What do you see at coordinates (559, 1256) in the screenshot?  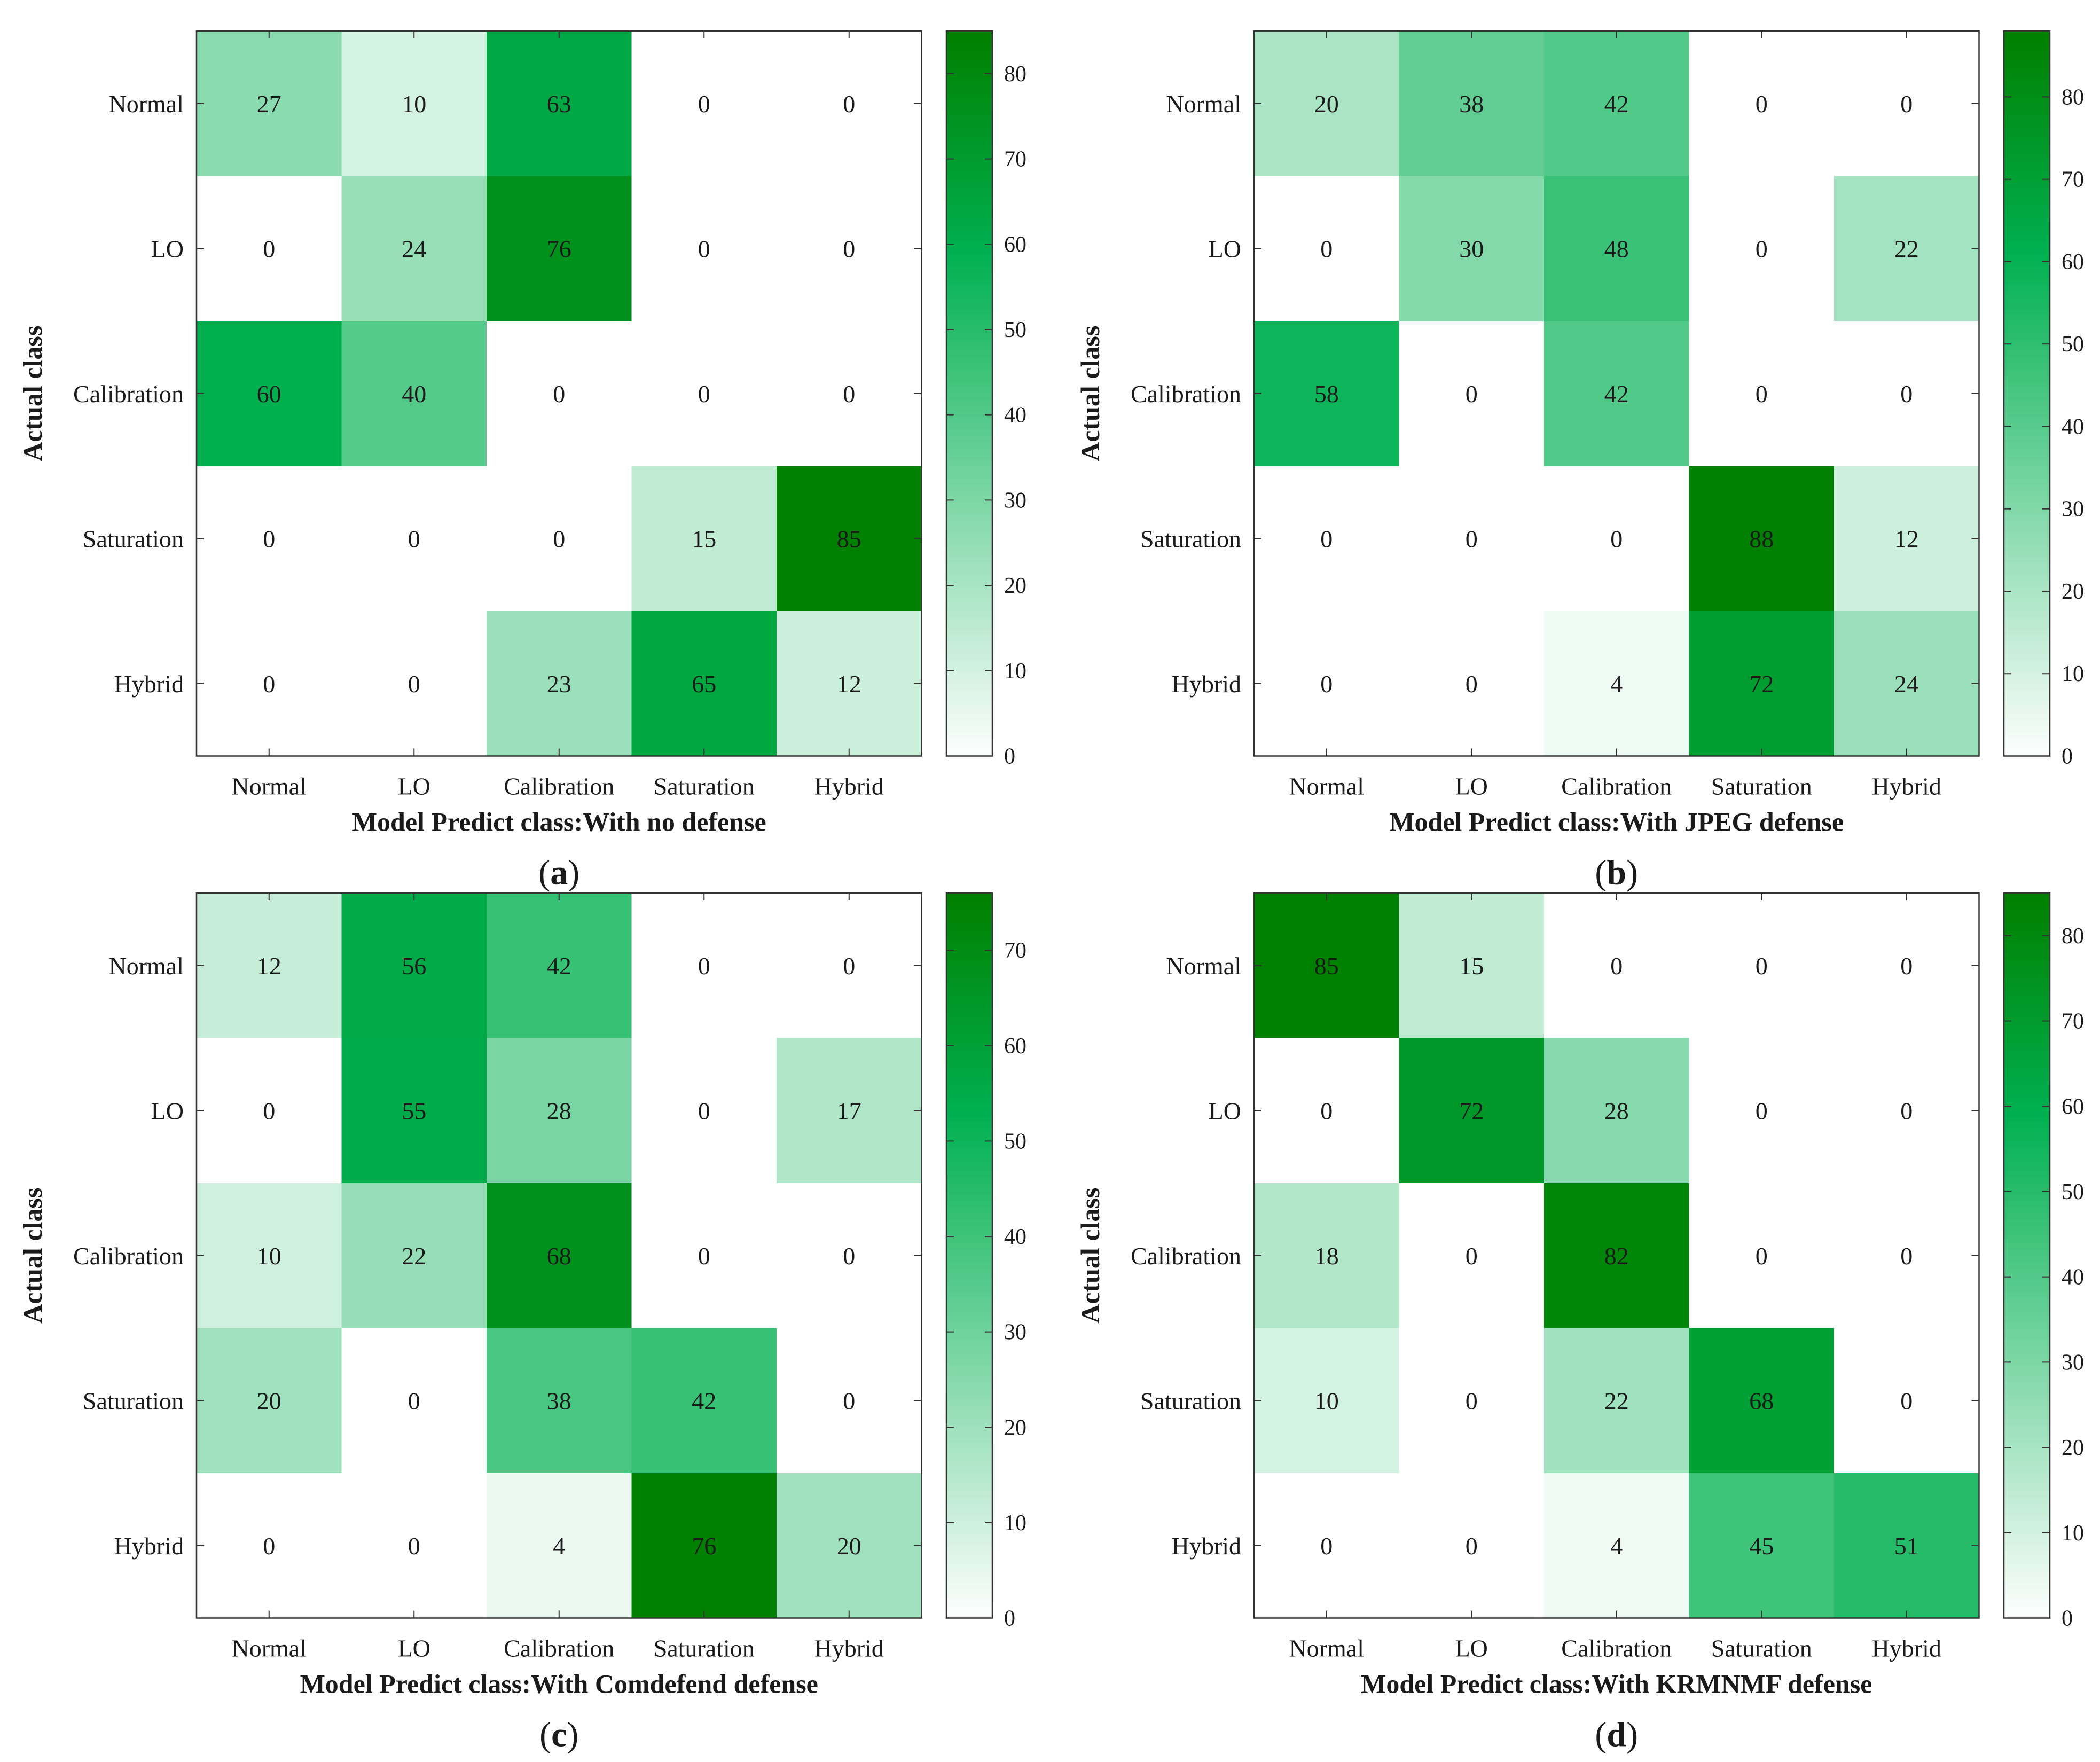 I see `heatmap-cell-c-r2-c2` at bounding box center [559, 1256].